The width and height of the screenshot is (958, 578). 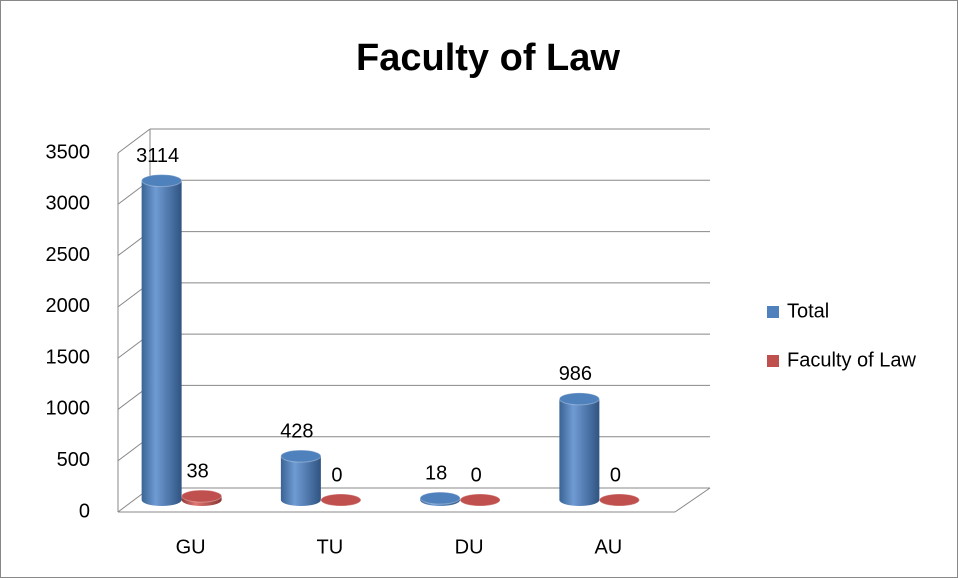 I want to click on y-tick-label: 3500, so click(x=68, y=152).